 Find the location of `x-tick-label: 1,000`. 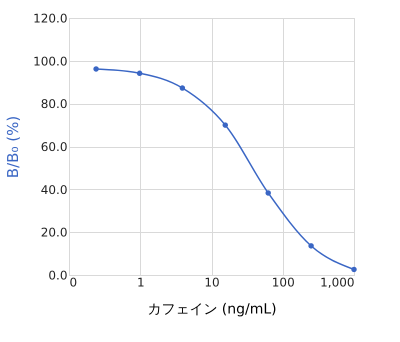

x-tick-label: 1,000 is located at coordinates (337, 283).